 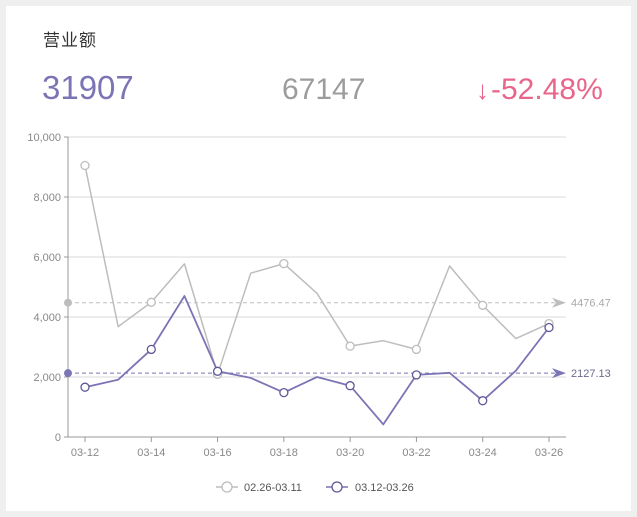 I want to click on current-period-total: 31907, so click(x=88, y=87).